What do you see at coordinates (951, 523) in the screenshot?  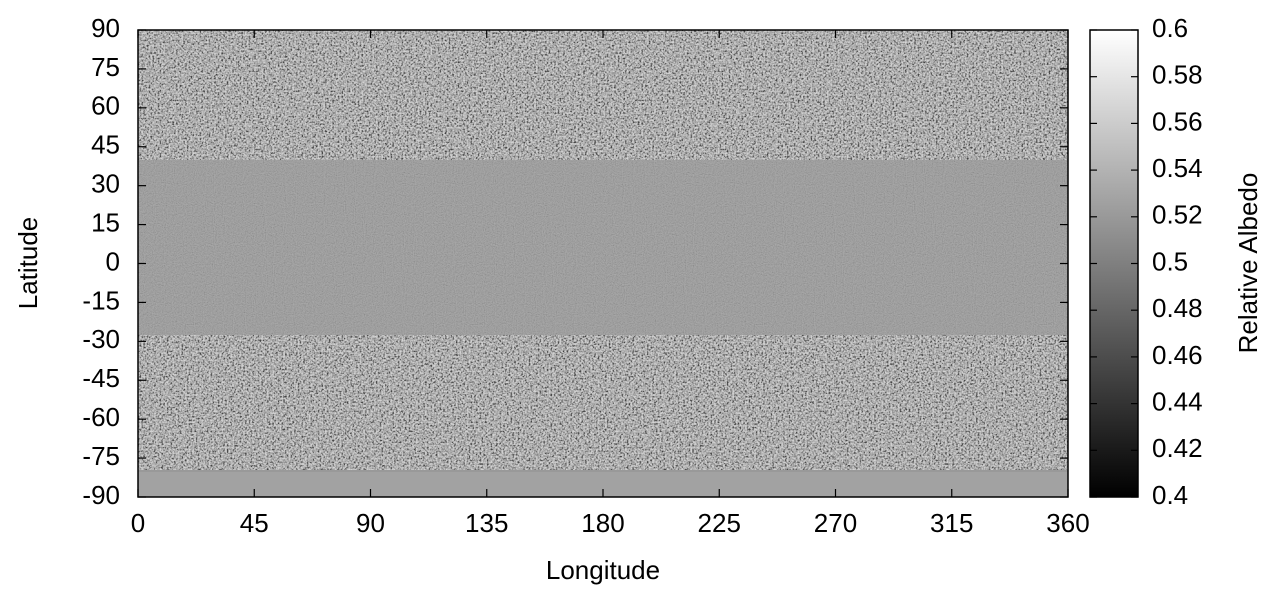 I see `x-tick-label: 315` at bounding box center [951, 523].